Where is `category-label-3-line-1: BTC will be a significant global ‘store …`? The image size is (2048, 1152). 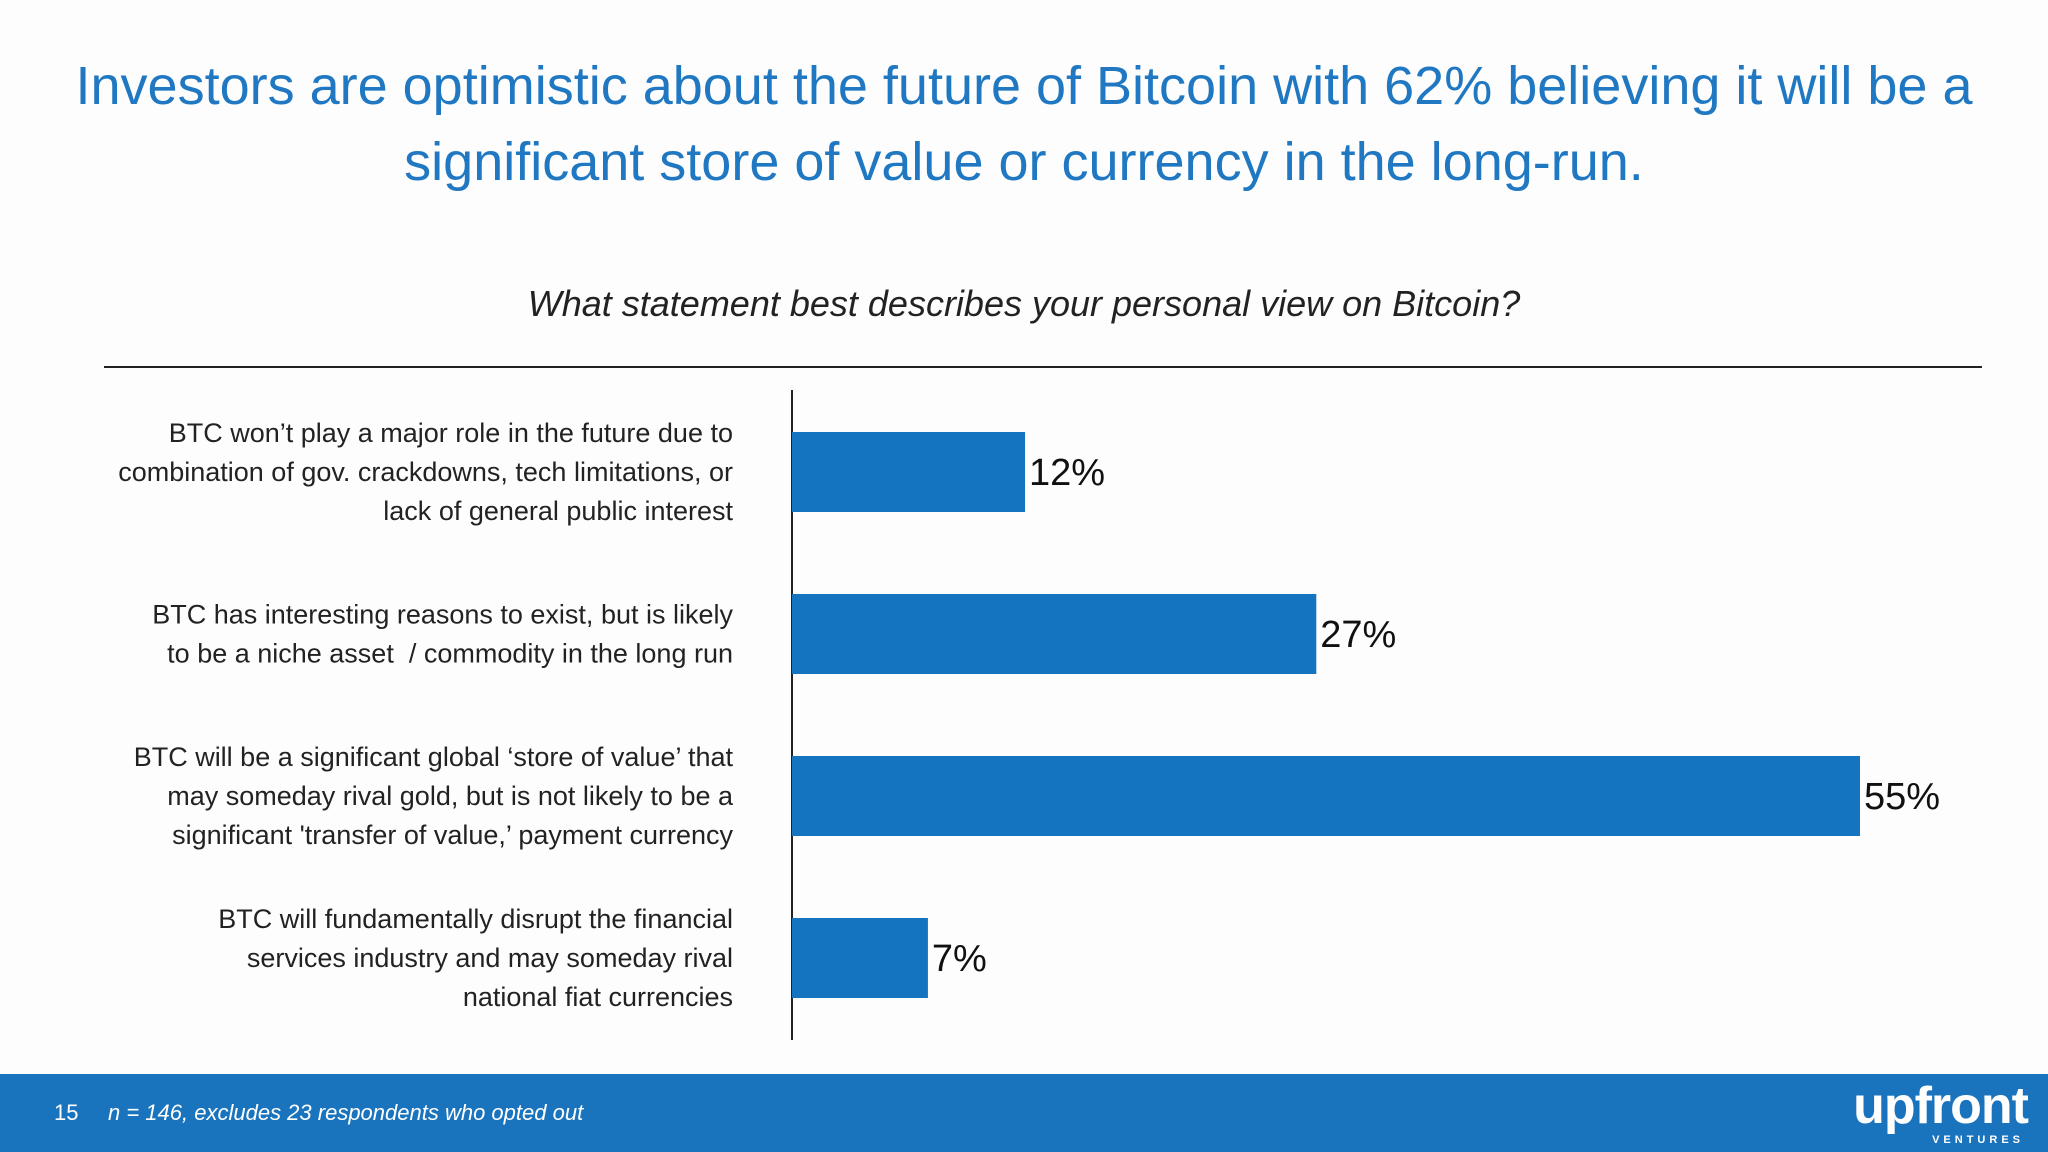
category-label-3-line-1: BTC will be a significant global ‘store … is located at coordinates (434, 757).